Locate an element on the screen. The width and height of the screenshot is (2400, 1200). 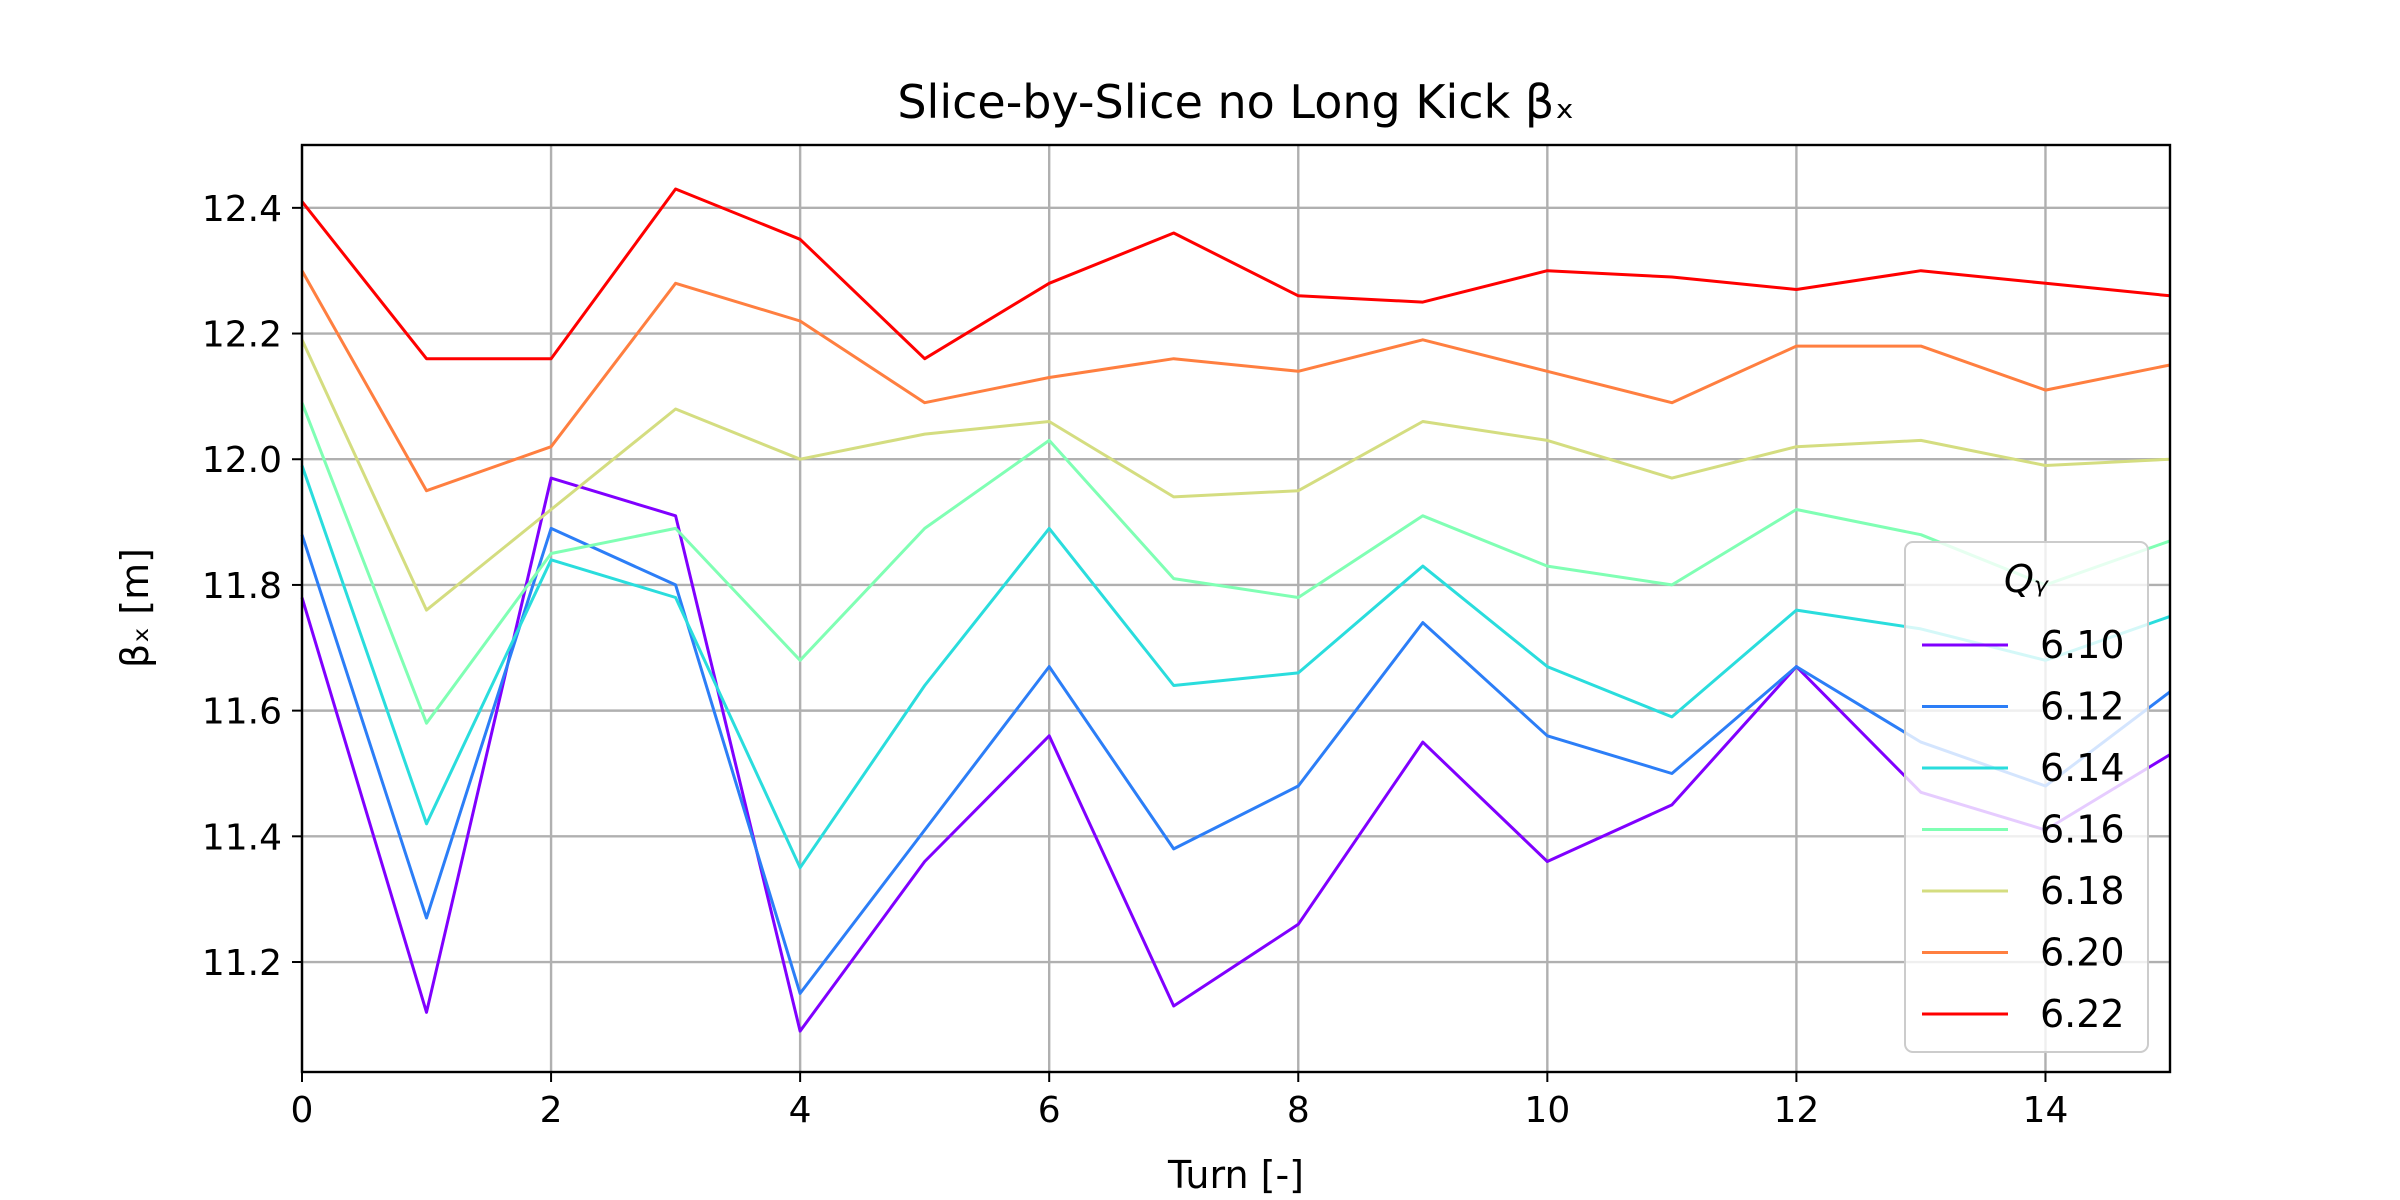
legend-label: 6.20 is located at coordinates (2082, 953).